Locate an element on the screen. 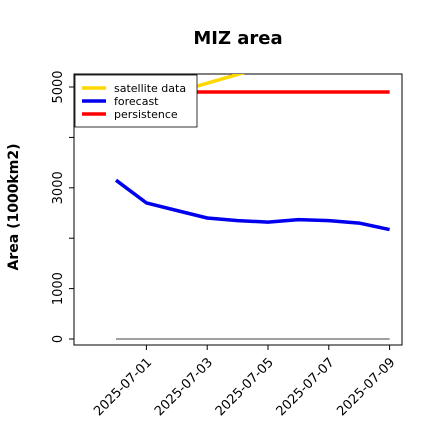  legend-label: persistence is located at coordinates (146, 114).